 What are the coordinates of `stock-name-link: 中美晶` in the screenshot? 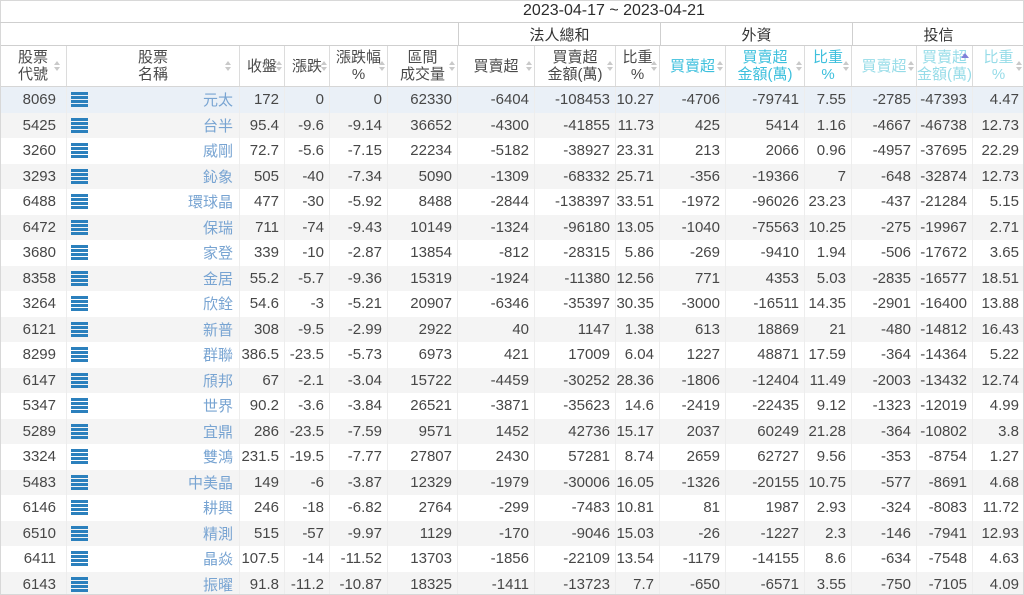 It's located at (210, 483).